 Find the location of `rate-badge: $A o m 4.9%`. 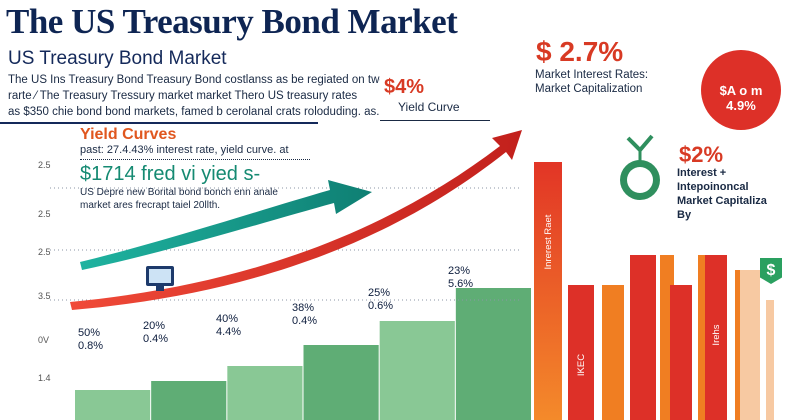

rate-badge: $A o m 4.9% is located at coordinates (741, 90).